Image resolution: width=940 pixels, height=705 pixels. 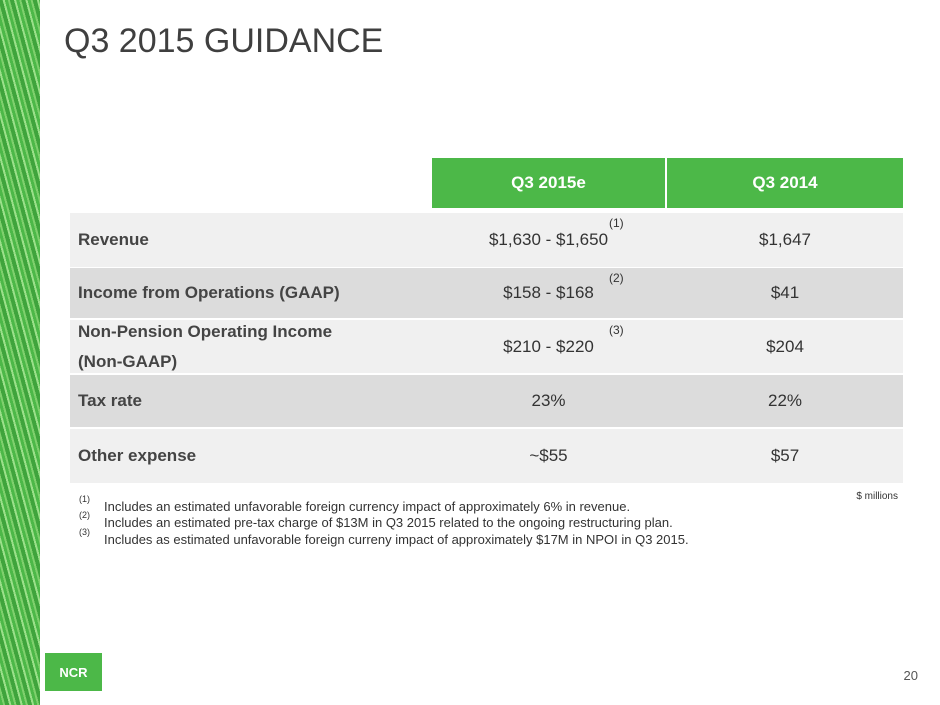 I want to click on cell-estimate: 23%, so click(x=548, y=401).